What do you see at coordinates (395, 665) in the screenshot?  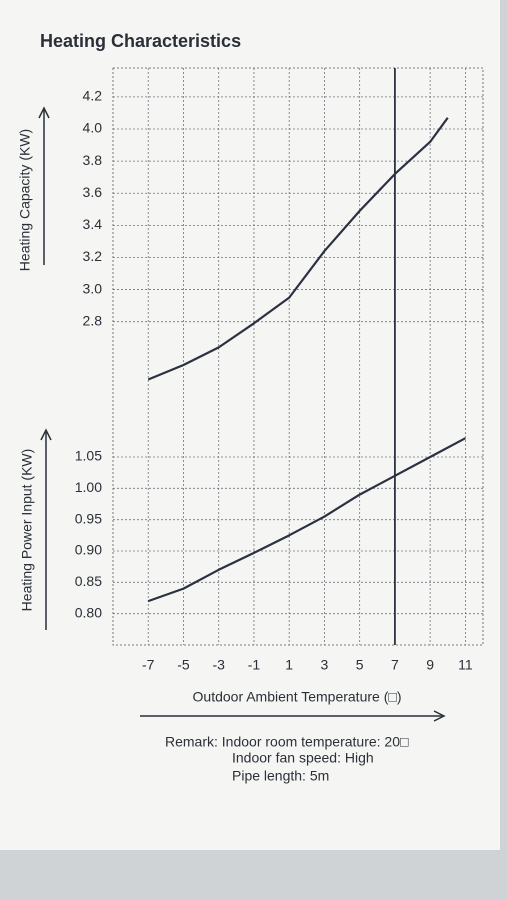 I see `x-tick-label: 7` at bounding box center [395, 665].